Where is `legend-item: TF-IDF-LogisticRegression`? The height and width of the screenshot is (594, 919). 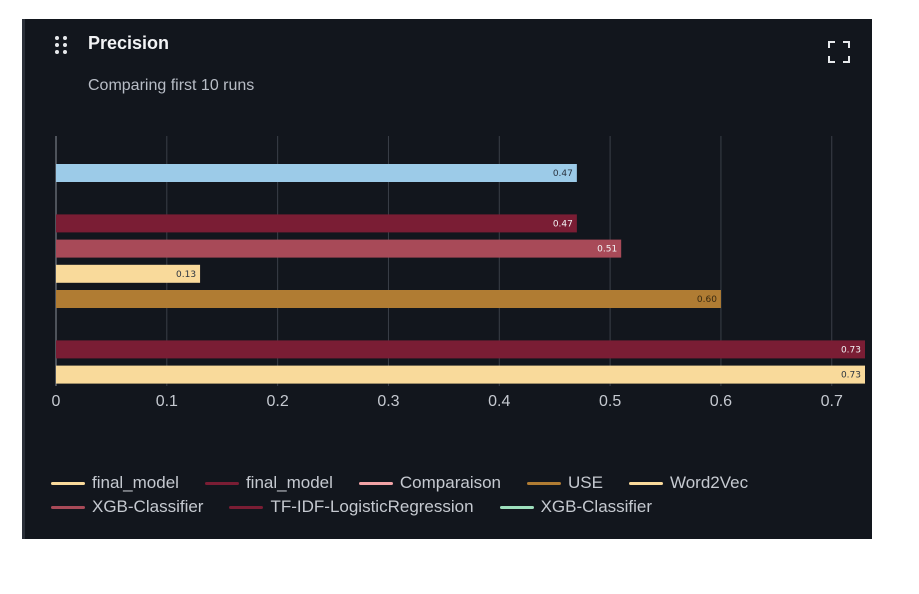
legend-item: TF-IDF-LogisticRegression is located at coordinates (351, 507).